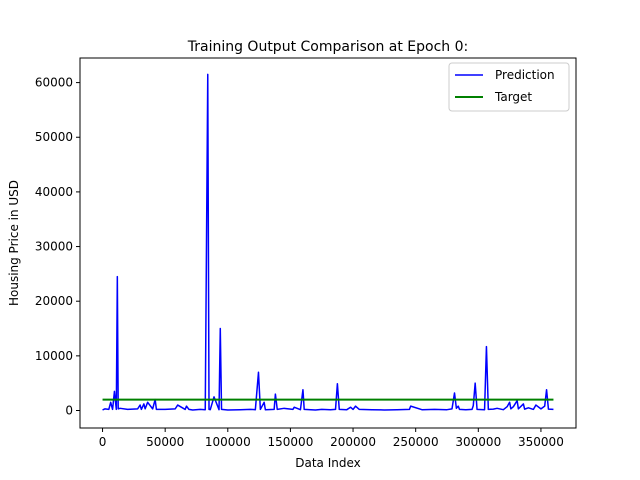  What do you see at coordinates (416, 442) in the screenshot?
I see `x-tick-label: 250000` at bounding box center [416, 442].